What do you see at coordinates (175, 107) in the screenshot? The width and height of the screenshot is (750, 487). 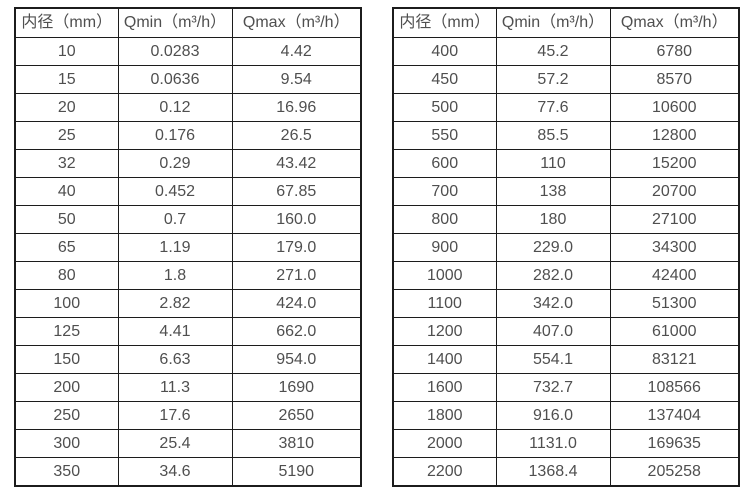 I see `qmin-cell: 0.12` at bounding box center [175, 107].